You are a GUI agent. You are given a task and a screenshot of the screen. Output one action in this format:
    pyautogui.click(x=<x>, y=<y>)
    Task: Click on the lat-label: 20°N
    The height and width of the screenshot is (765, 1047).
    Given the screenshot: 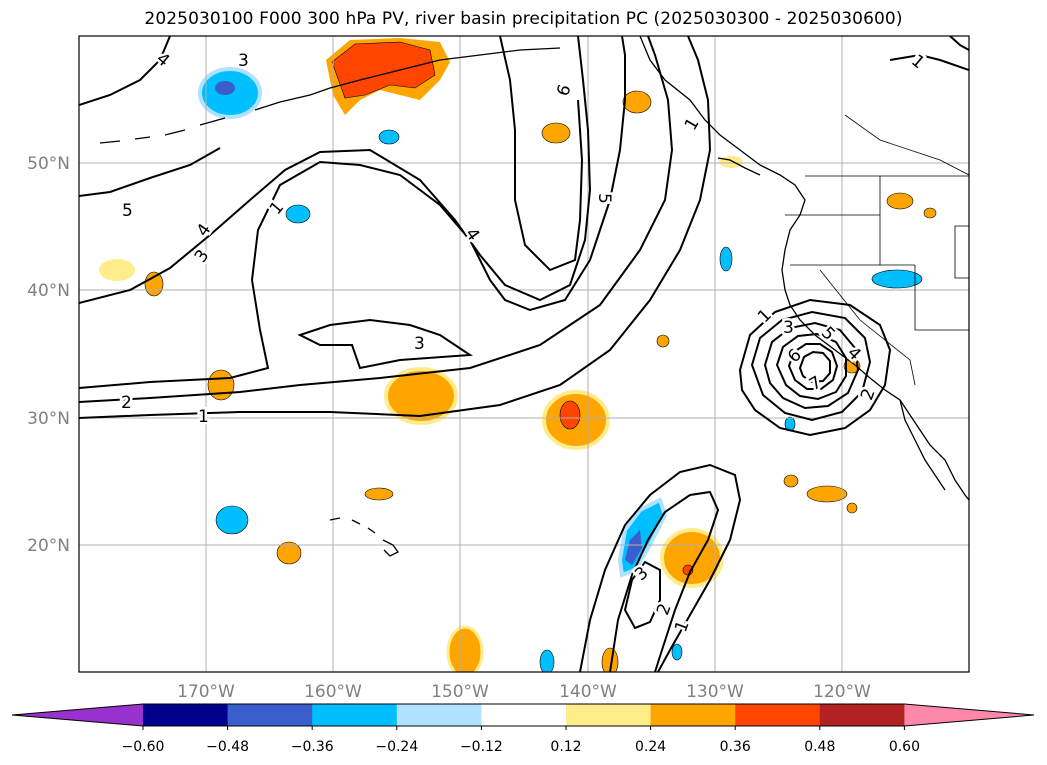 What is the action you would take?
    pyautogui.click(x=48, y=546)
    